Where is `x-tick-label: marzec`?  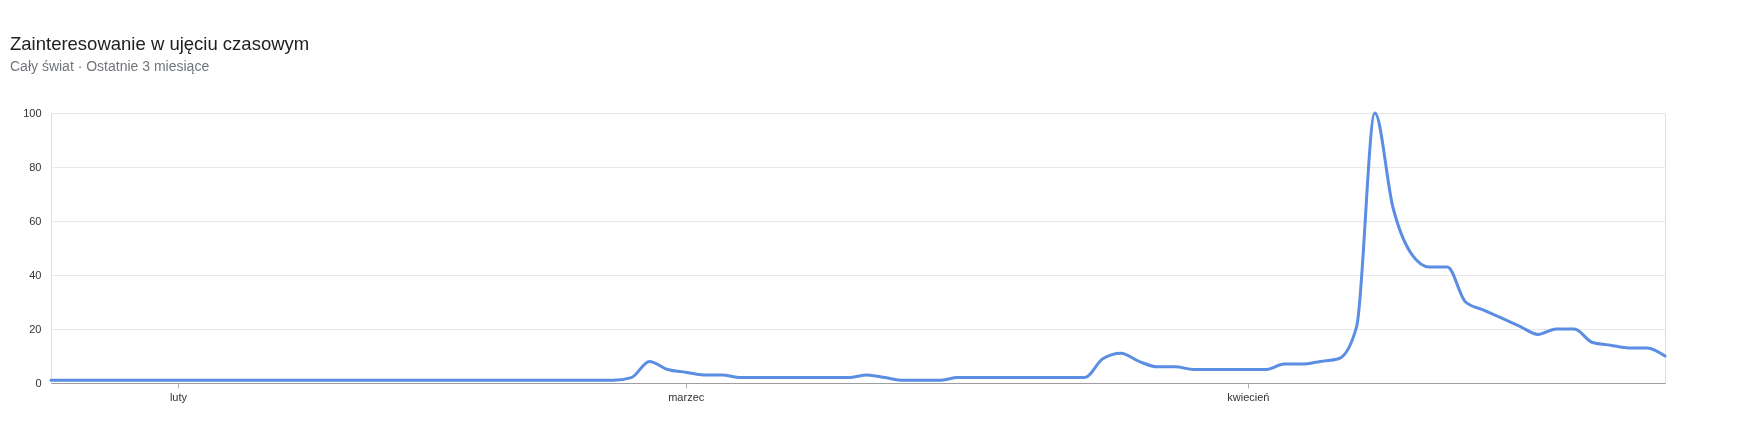
x-tick-label: marzec is located at coordinates (686, 396).